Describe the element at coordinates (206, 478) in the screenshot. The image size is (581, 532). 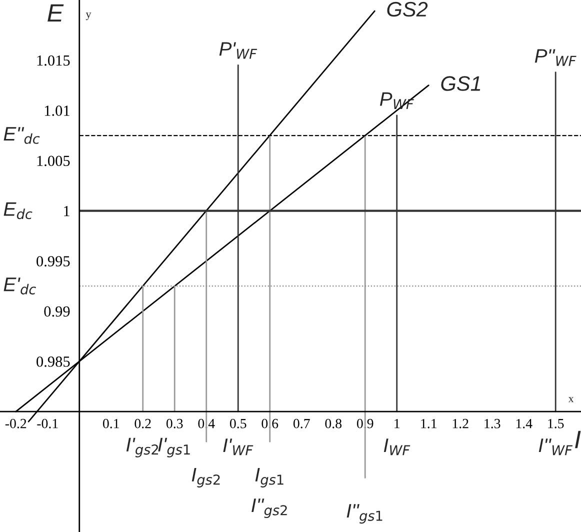
I see `annotation: I$_{gs2}$` at that location.